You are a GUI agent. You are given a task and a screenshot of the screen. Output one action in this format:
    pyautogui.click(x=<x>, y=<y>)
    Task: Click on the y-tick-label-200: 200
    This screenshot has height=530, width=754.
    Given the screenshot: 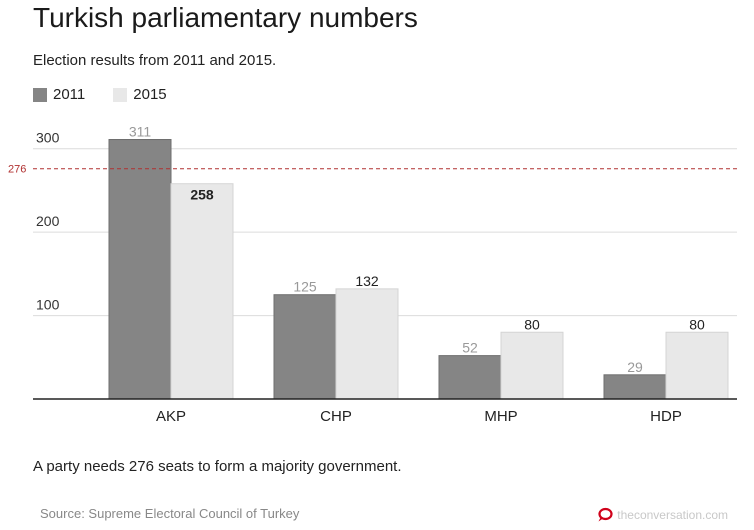 What is the action you would take?
    pyautogui.click(x=48, y=221)
    